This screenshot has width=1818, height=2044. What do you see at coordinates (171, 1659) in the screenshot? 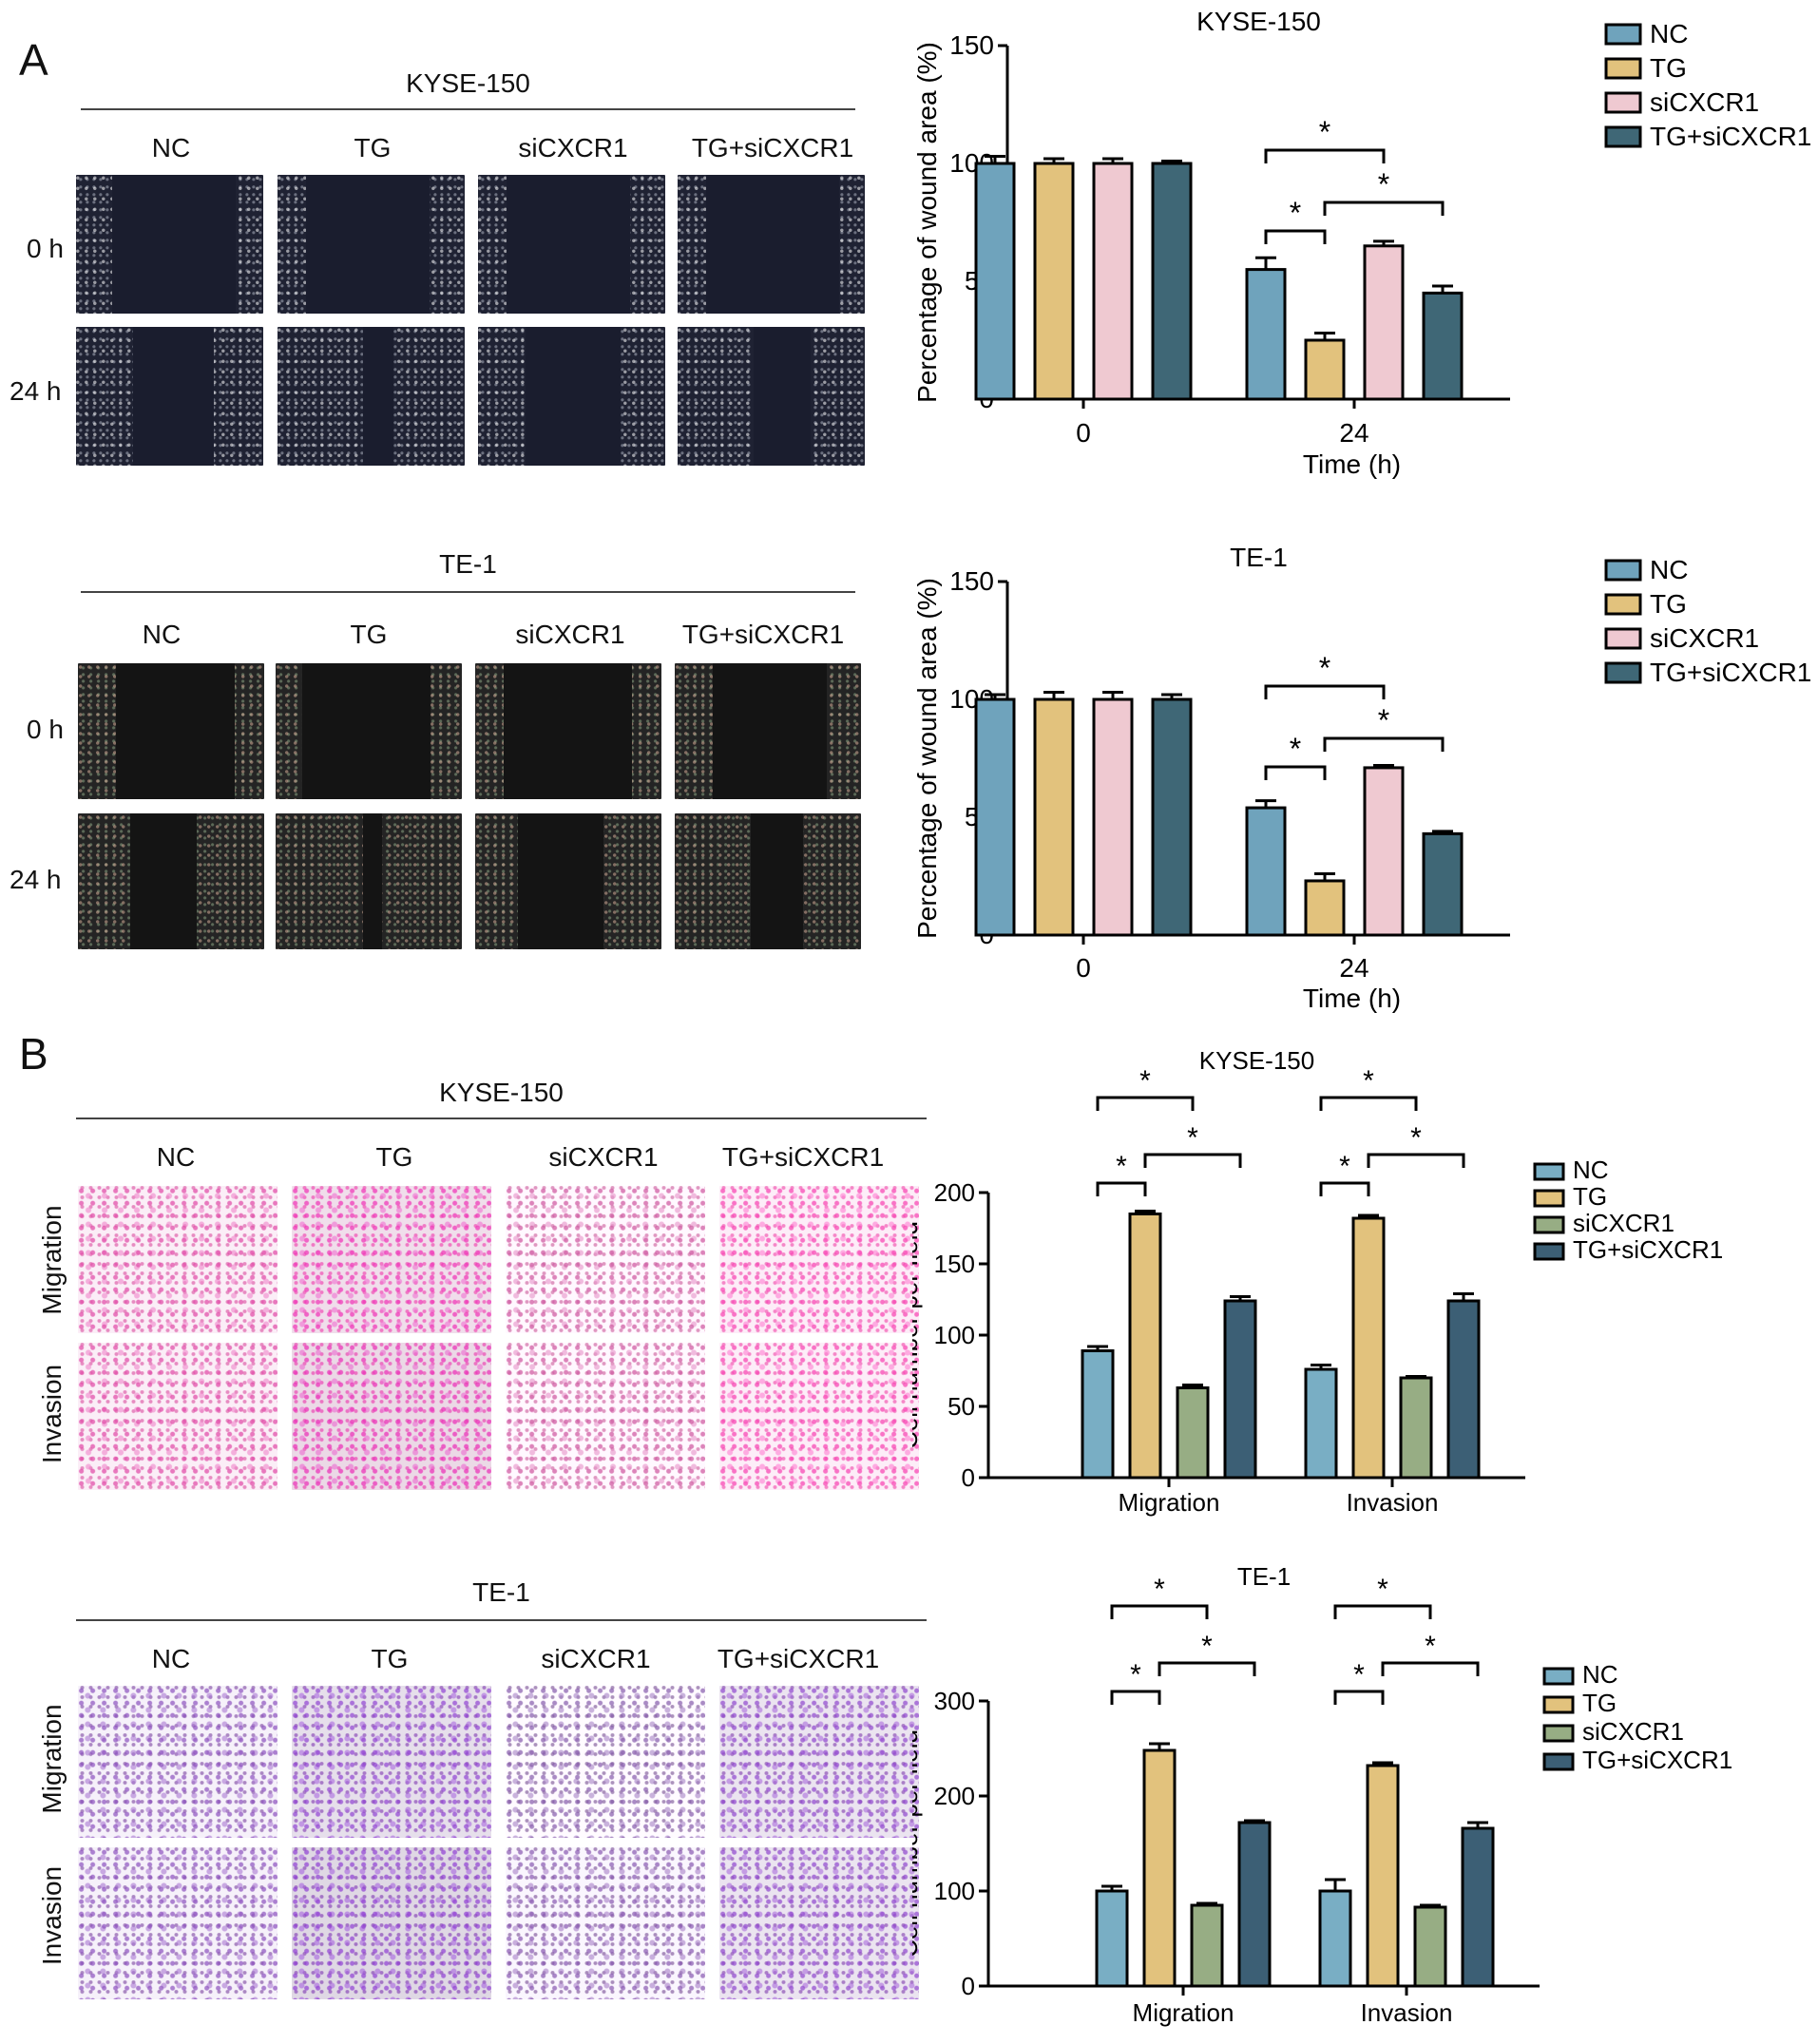
I see `column-label-nc: NC` at bounding box center [171, 1659].